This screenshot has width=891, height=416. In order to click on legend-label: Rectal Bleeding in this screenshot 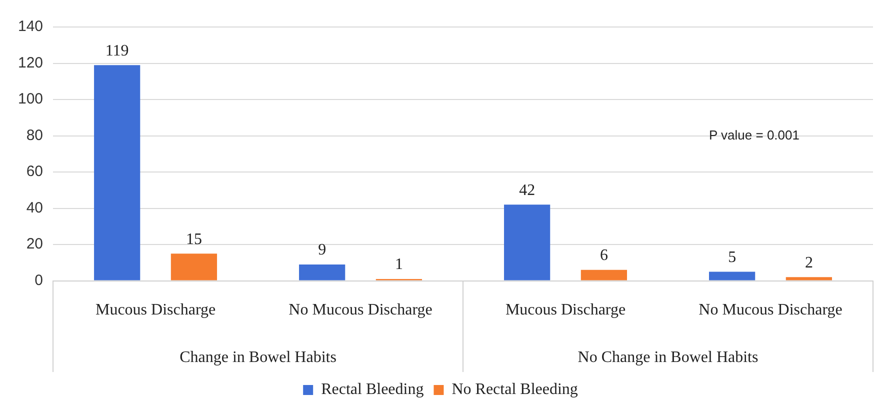, I will do `click(372, 389)`.